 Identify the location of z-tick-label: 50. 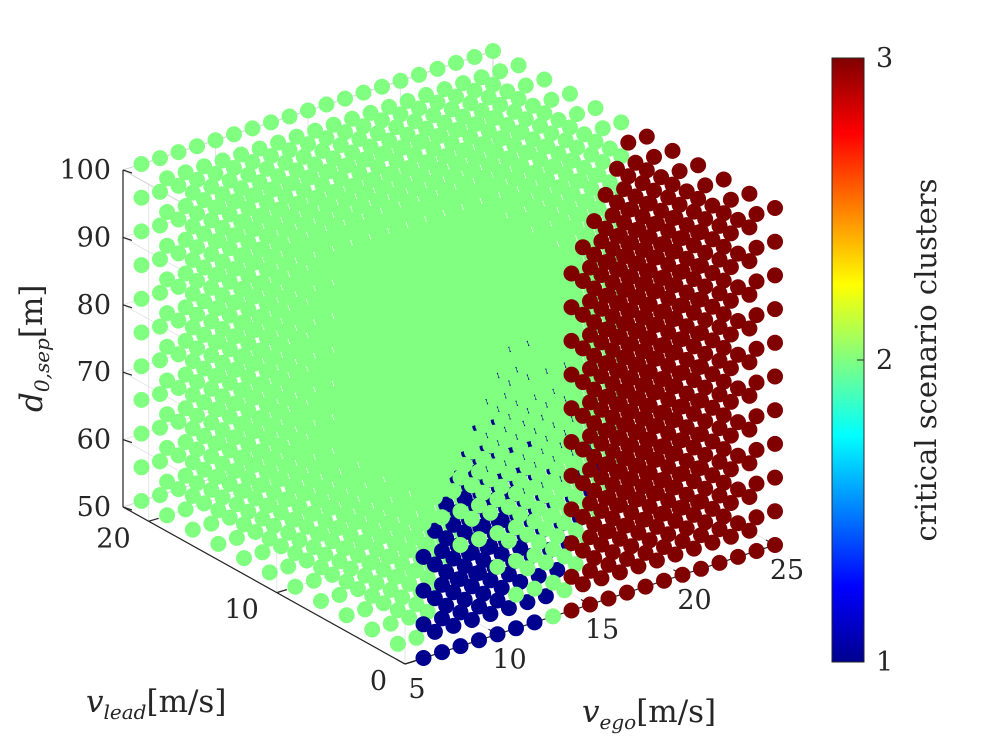
(94, 507).